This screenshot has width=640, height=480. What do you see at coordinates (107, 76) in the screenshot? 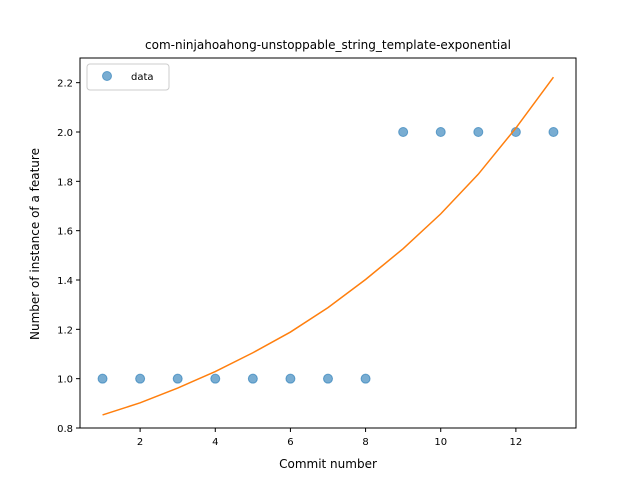
I see `legend-marker-data` at bounding box center [107, 76].